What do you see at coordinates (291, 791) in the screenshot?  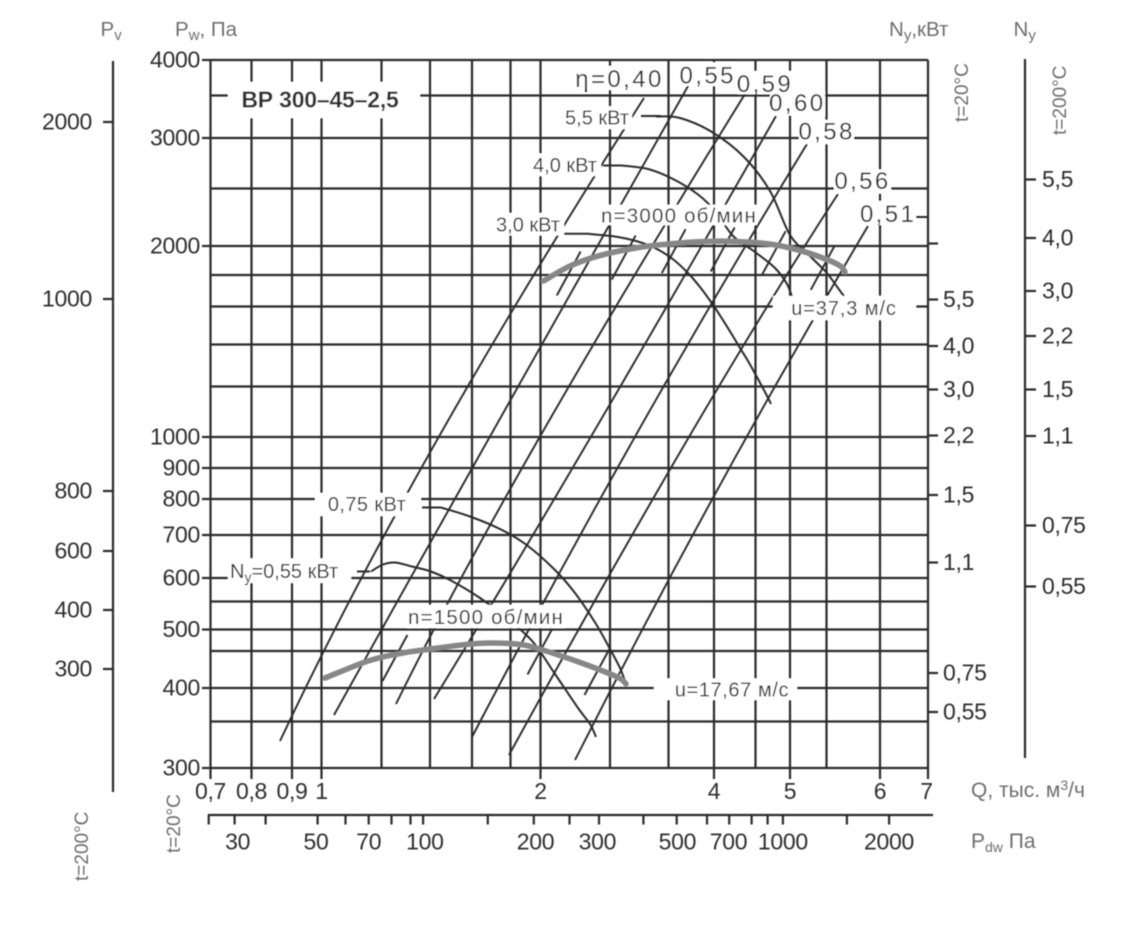 I see `svg-text: 0,9` at bounding box center [291, 791].